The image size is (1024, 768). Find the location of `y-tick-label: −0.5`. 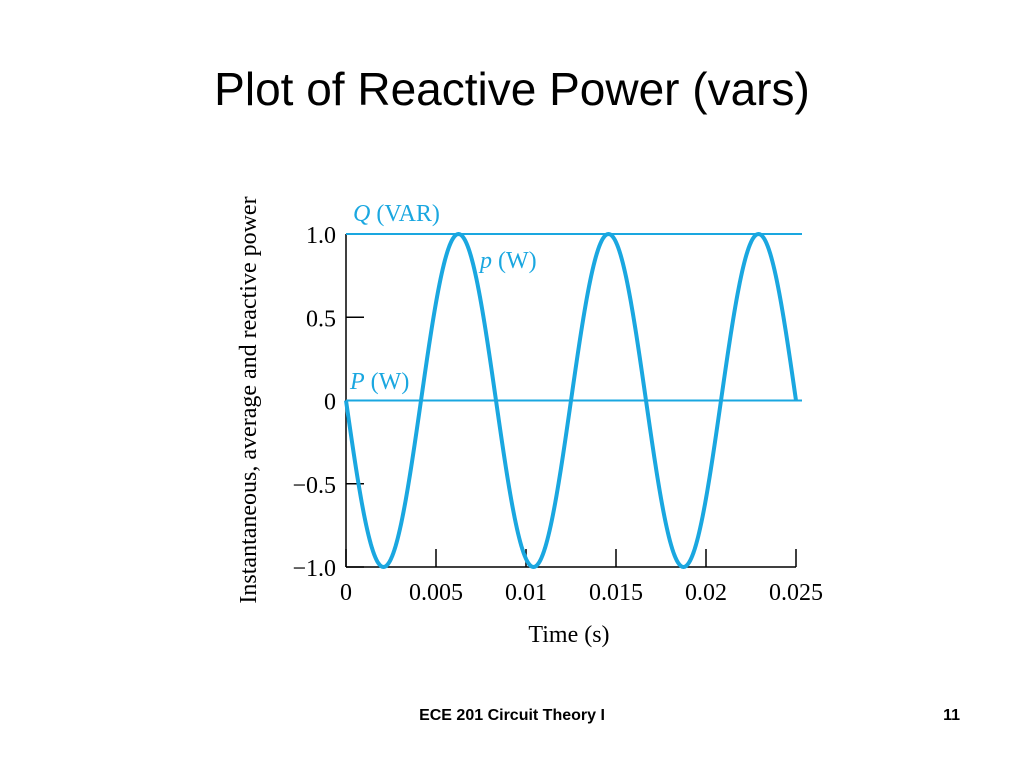

y-tick-label: −0.5 is located at coordinates (314, 486).